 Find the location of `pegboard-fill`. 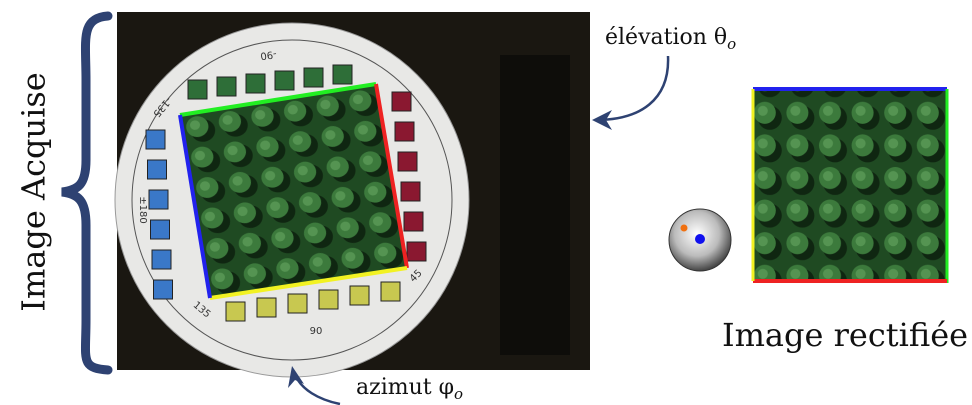

pegboard-fill is located at coordinates (293, 191).